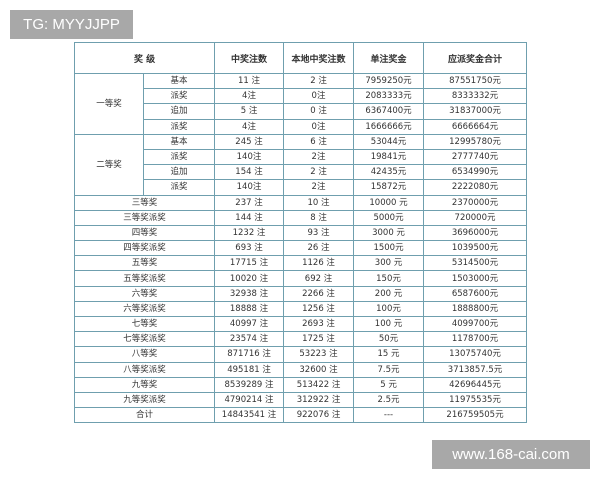 The image size is (600, 480). What do you see at coordinates (319, 293) in the screenshot?
I see `local-winning-bets-cell: 2266 注` at bounding box center [319, 293].